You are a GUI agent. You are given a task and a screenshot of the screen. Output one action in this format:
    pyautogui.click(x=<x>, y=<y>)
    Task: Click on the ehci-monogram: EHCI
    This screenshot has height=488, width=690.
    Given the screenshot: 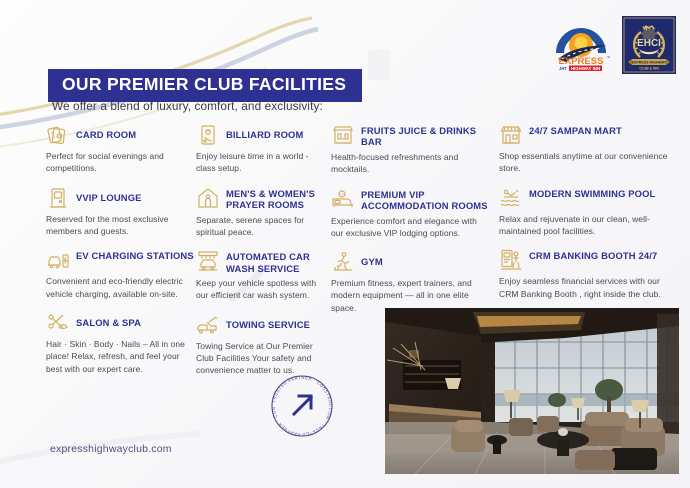 What is the action you would take?
    pyautogui.click(x=649, y=43)
    